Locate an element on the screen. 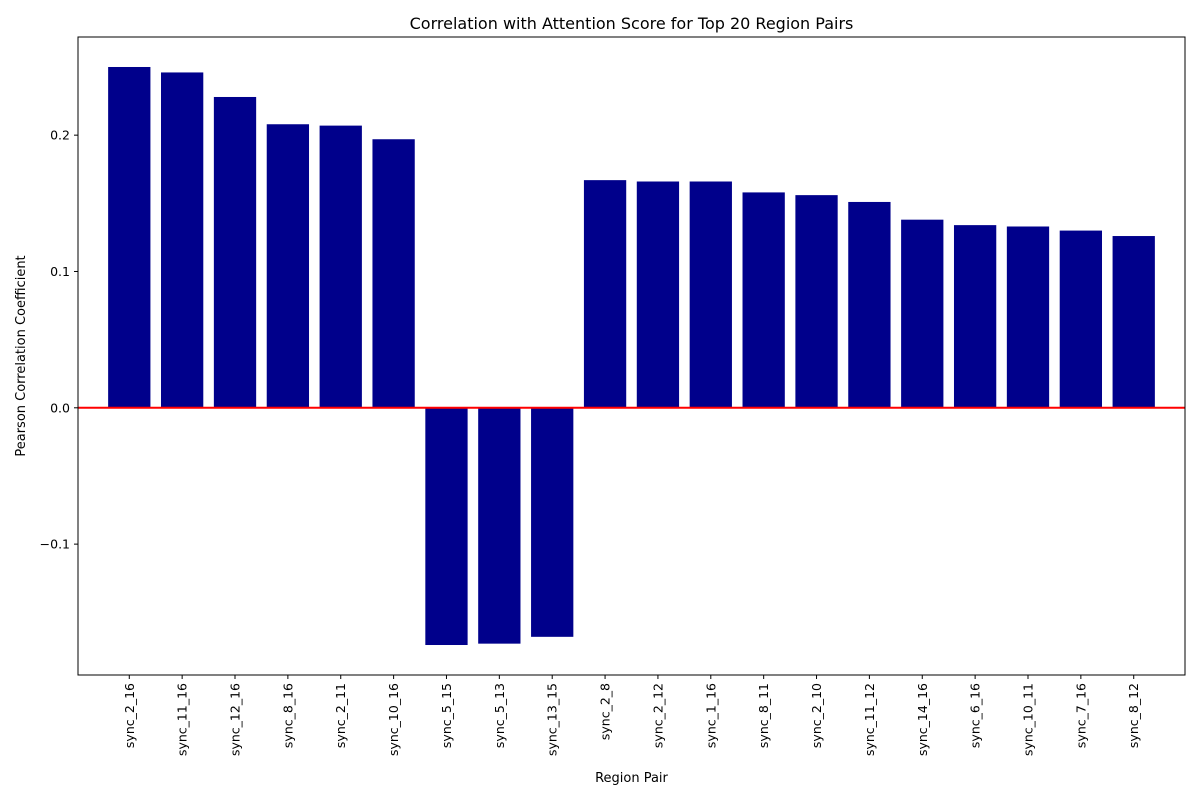 The height and width of the screenshot is (800, 1200). x-tick-label: sync_2_12 is located at coordinates (657, 715).